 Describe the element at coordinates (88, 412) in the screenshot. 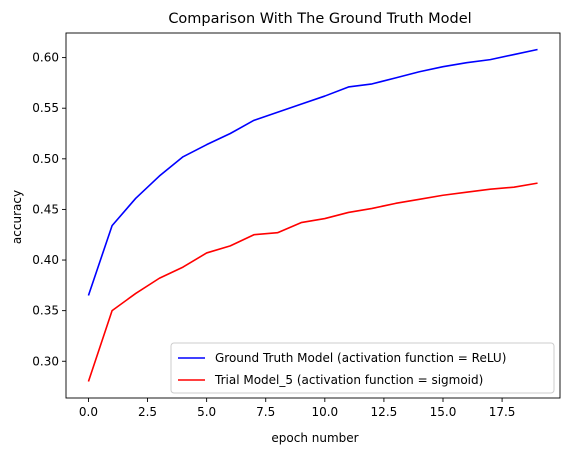

I see `x-tick-label: 0.0` at that location.